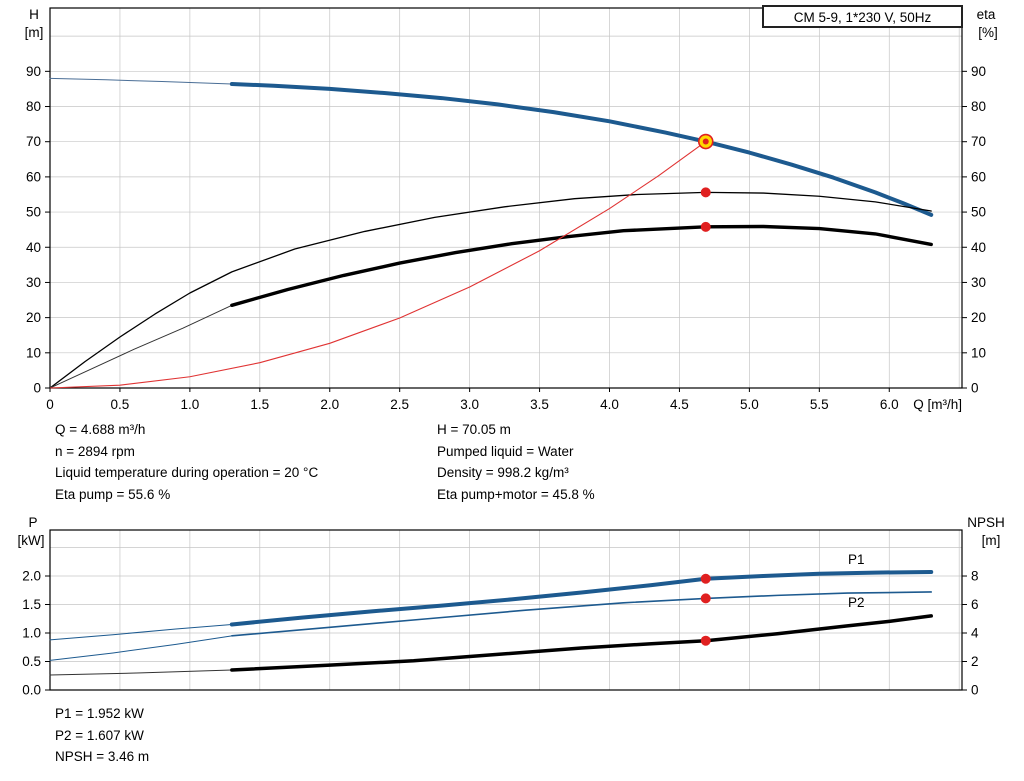  Describe the element at coordinates (113, 494) in the screenshot. I see `info-eta-pump: Eta pump = 55.6 %` at that location.